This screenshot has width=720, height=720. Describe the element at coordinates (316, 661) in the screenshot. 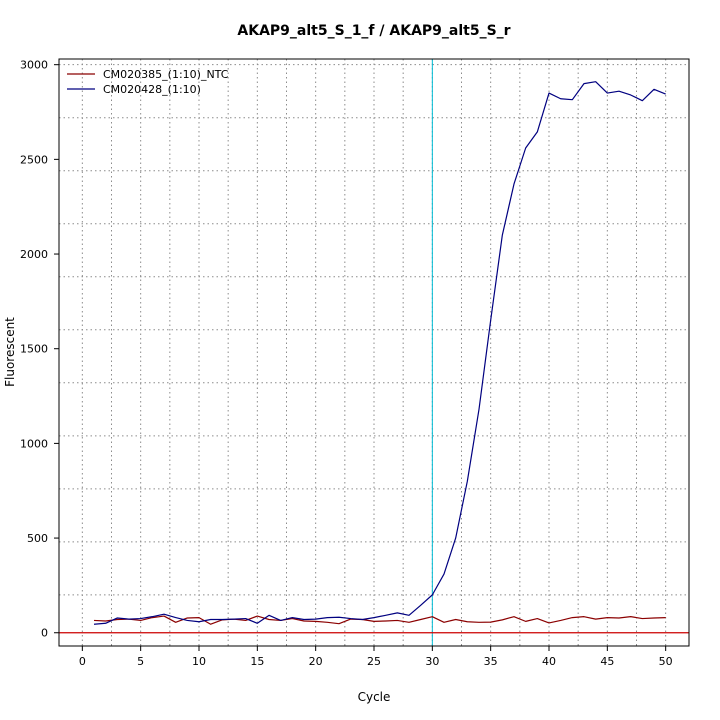

I see `x-tick-label: 20` at that location.